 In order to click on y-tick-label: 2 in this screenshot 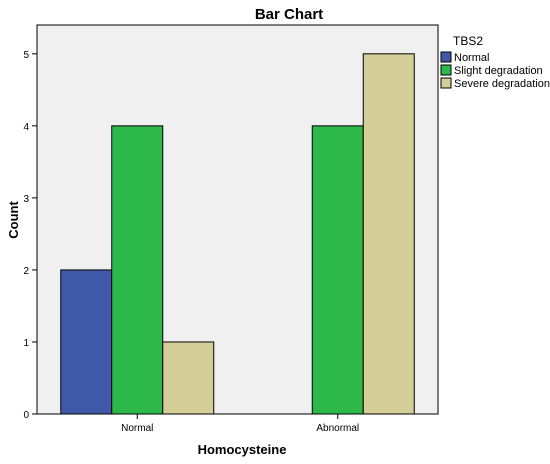, I will do `click(26, 271)`.